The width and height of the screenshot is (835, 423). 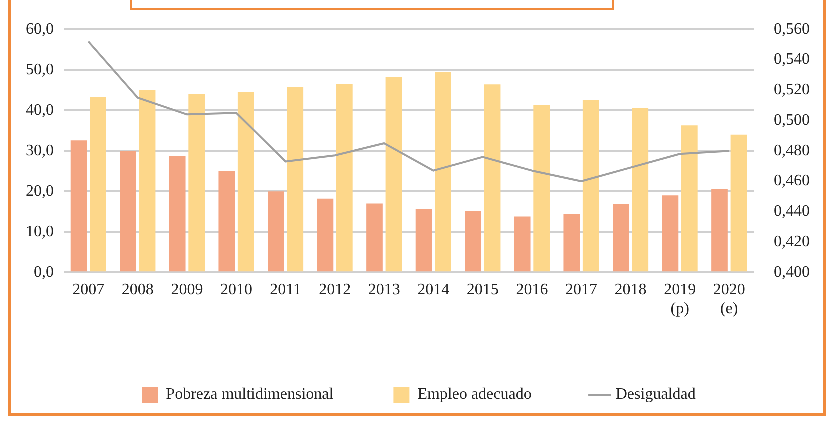 I want to click on y-tick-label: 10,0, so click(x=40, y=231).